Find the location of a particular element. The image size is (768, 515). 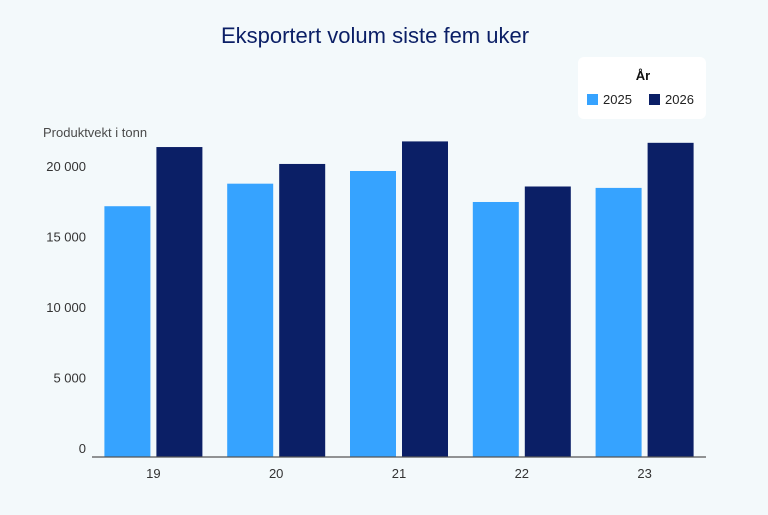

y-tick-label: 0 is located at coordinates (82, 448).